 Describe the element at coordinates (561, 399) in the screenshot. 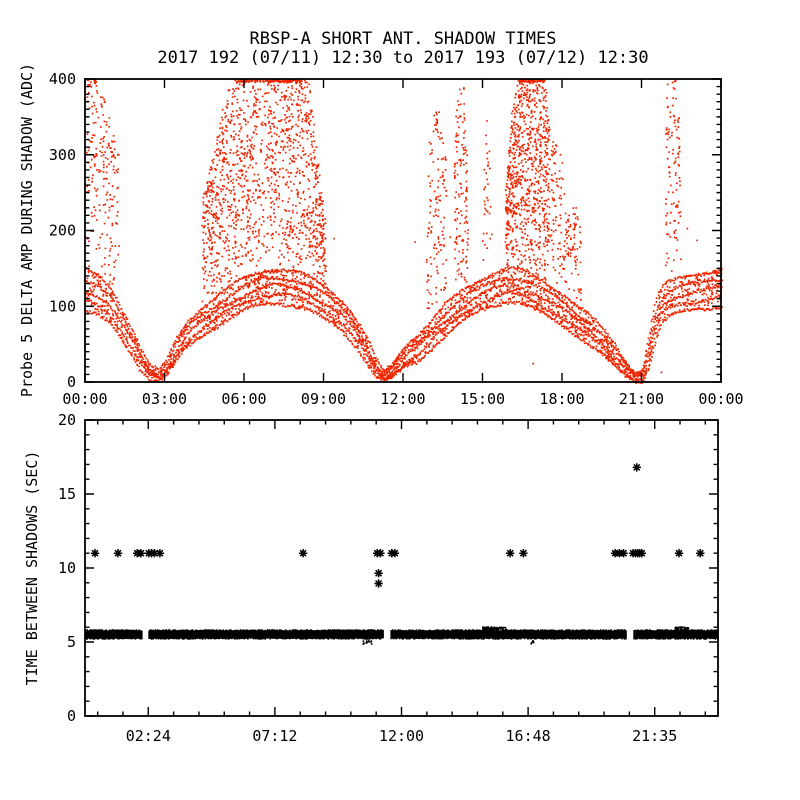

I see `x-tick-label: 18:00` at that location.